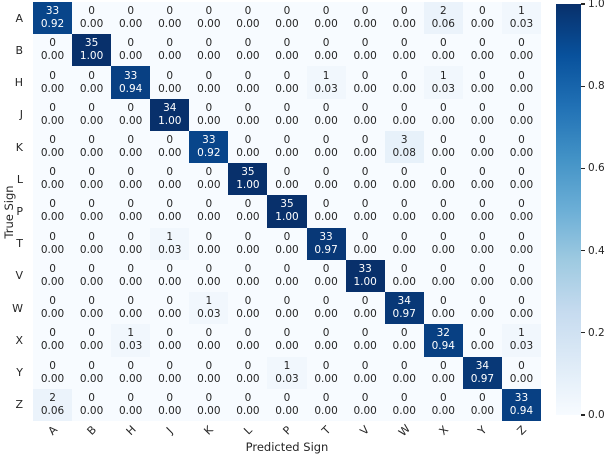 The image size is (614, 457). What do you see at coordinates (404, 430) in the screenshot?
I see `x-tick-label: W` at bounding box center [404, 430].